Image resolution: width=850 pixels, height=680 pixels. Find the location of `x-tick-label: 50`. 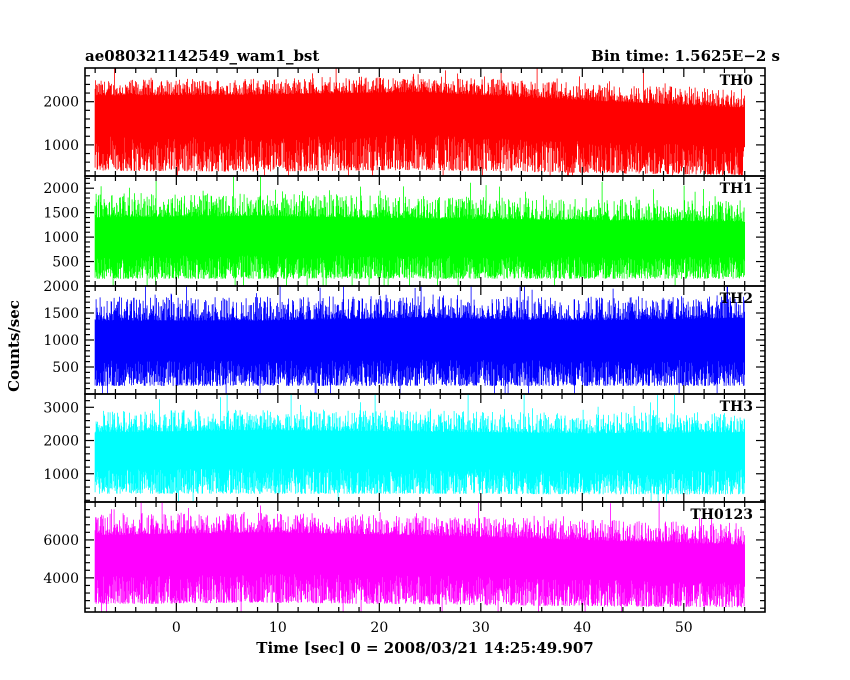

x-tick-label: 50 is located at coordinates (684, 628).